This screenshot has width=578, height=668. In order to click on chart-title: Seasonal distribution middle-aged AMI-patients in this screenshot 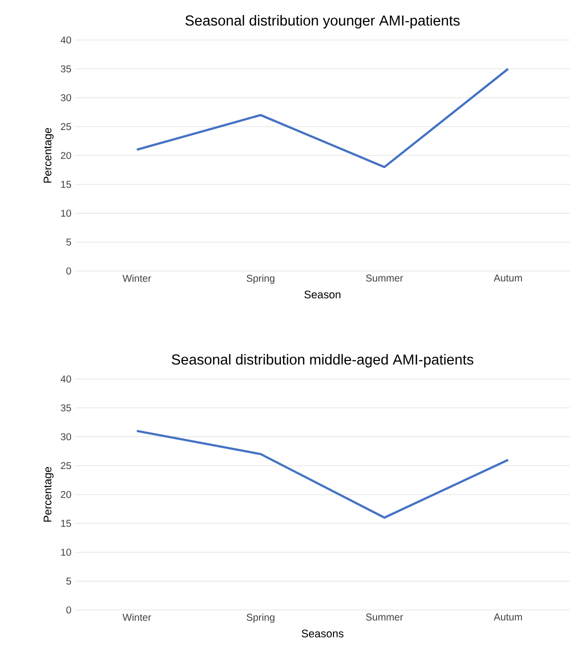, I will do `click(323, 361)`.